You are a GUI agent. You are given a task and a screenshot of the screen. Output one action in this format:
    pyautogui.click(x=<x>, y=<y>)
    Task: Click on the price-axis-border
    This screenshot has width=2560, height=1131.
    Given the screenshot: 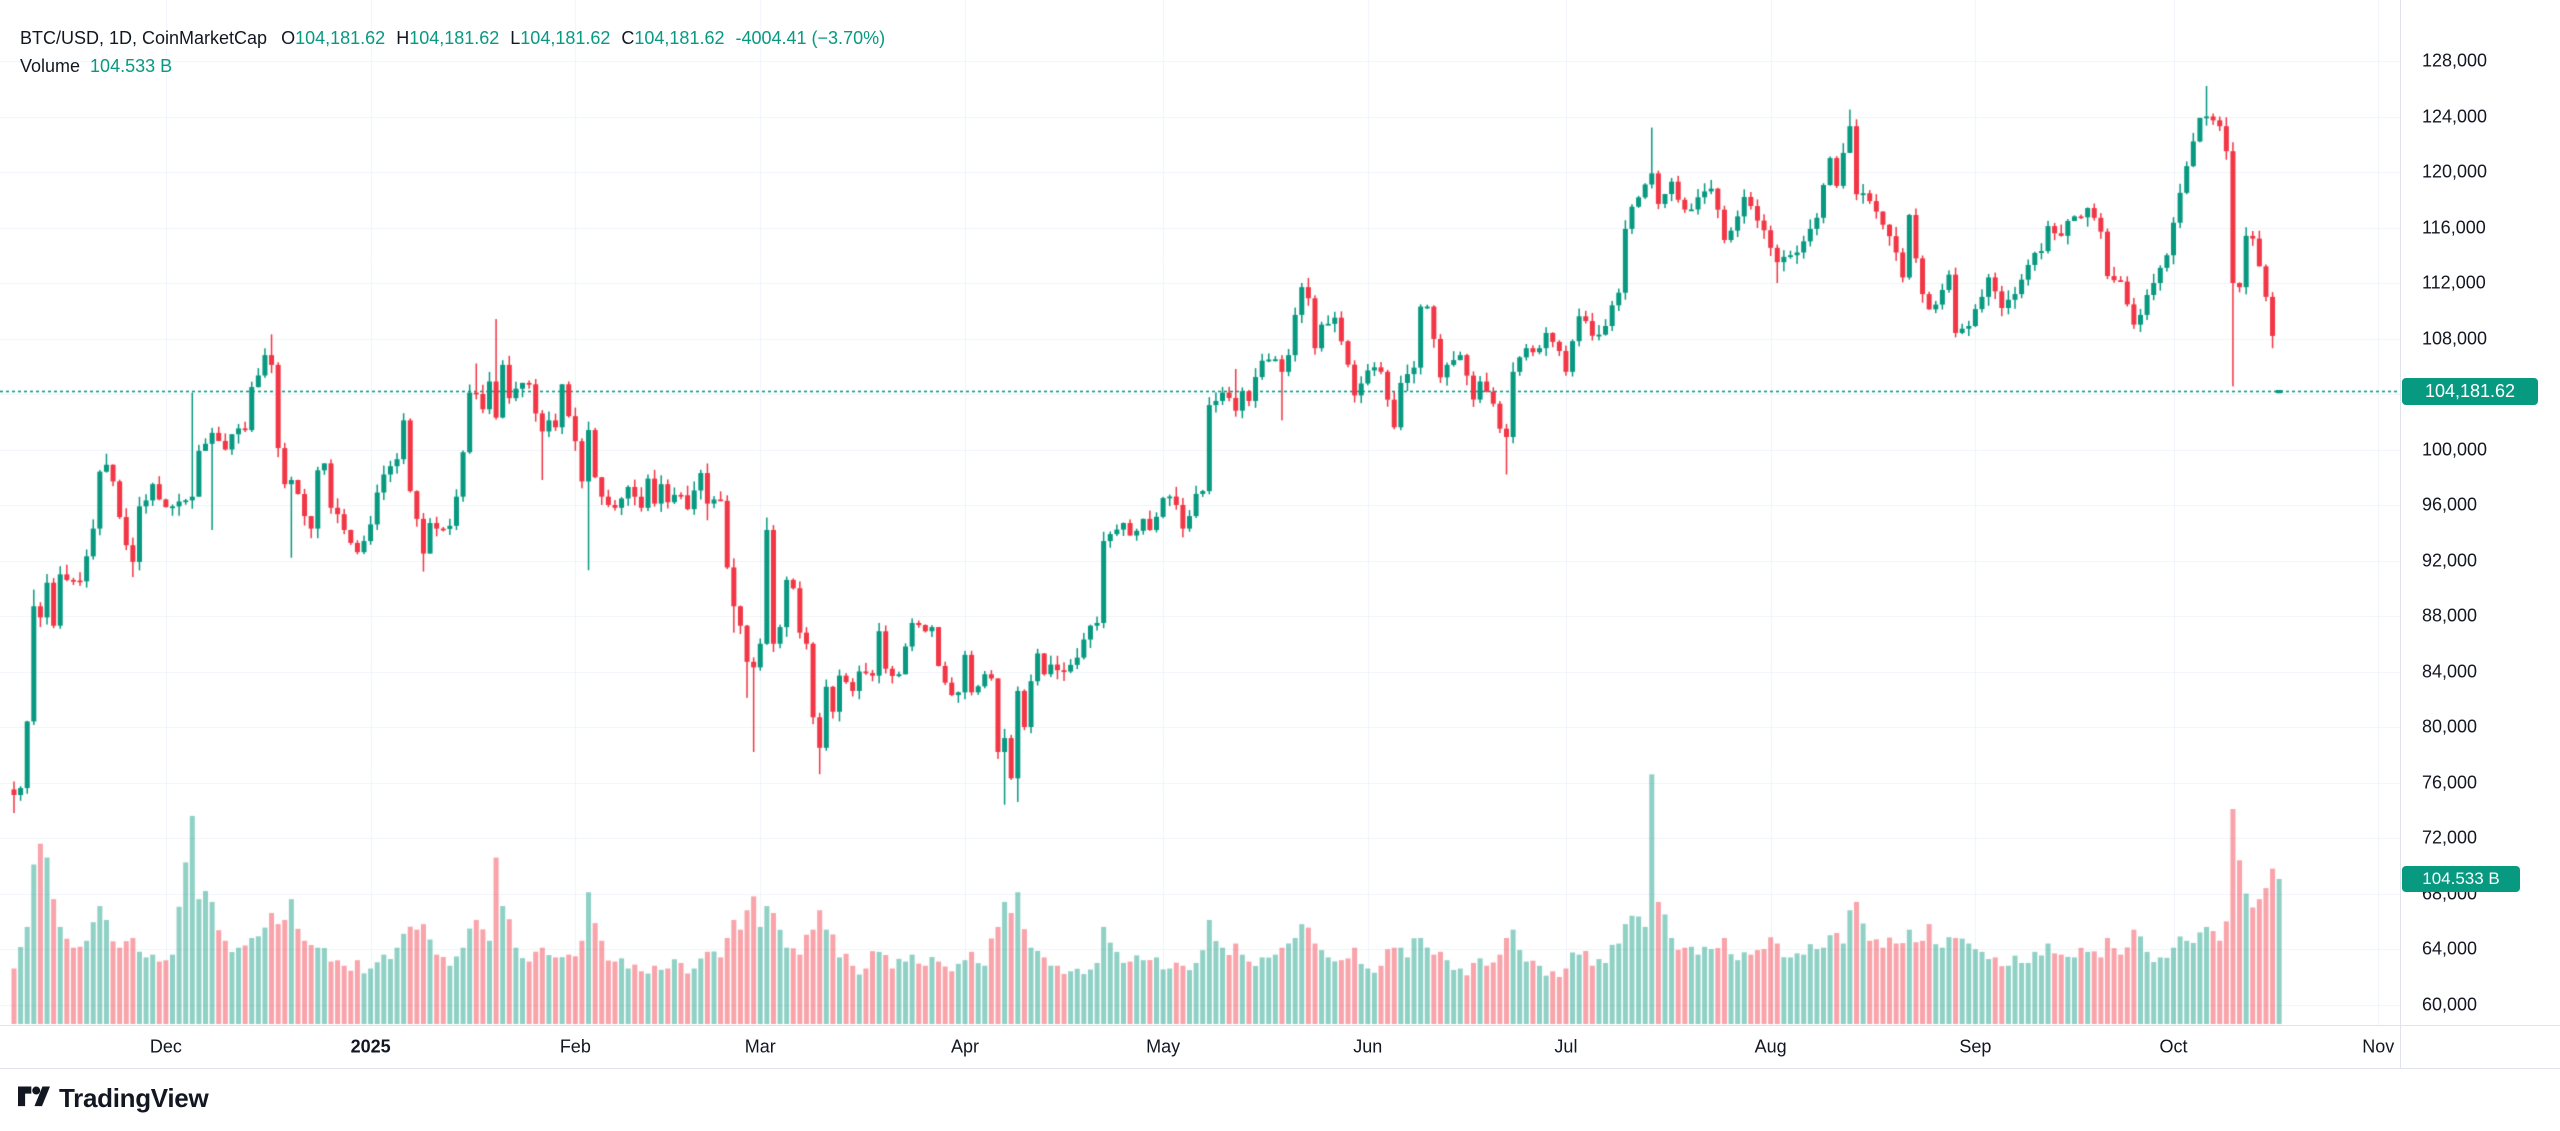 What is the action you would take?
    pyautogui.click(x=2400, y=534)
    